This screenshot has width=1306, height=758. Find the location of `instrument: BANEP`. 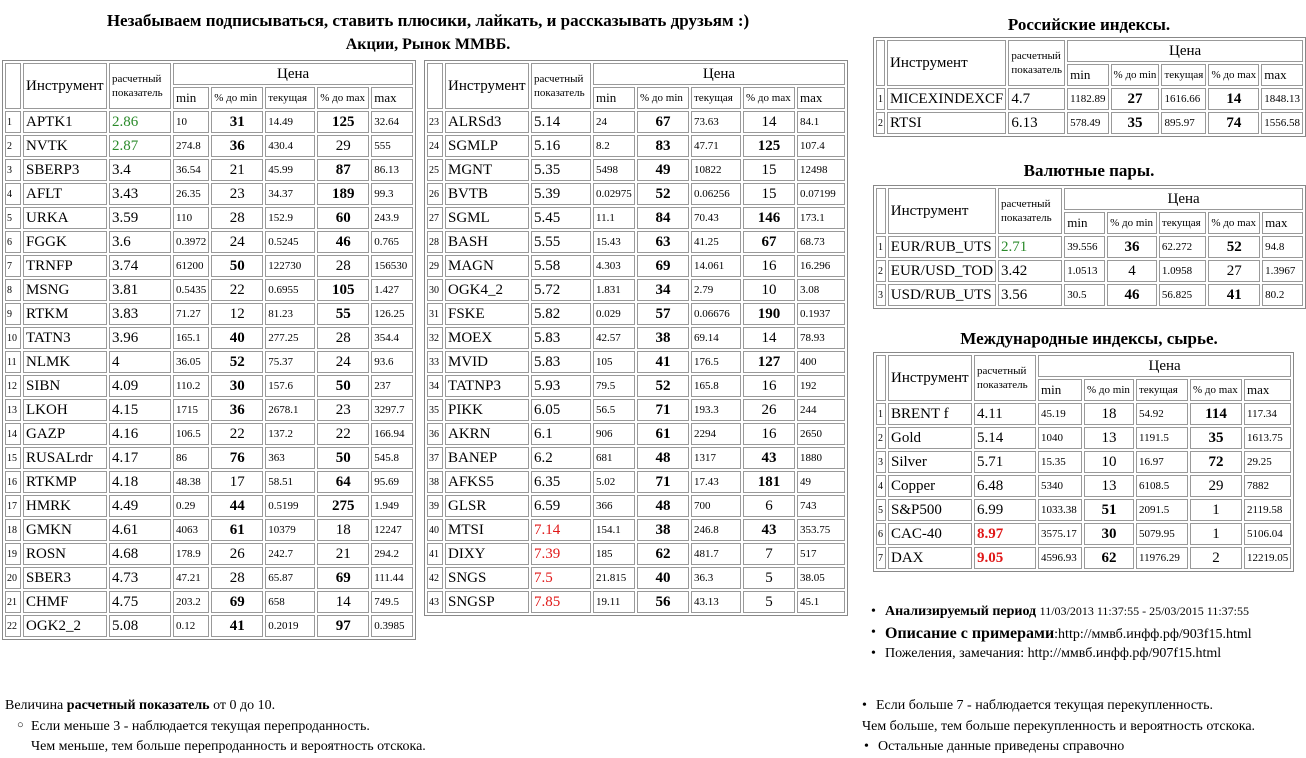

instrument: BANEP is located at coordinates (487, 458).